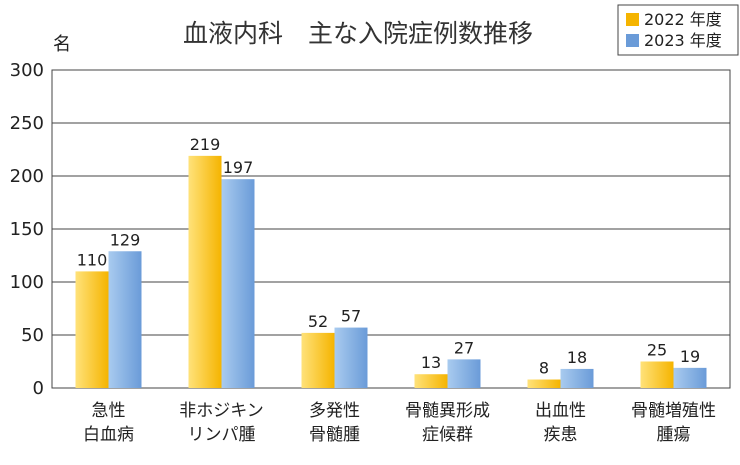  I want to click on data-label-2022-4: 8, so click(544, 368).